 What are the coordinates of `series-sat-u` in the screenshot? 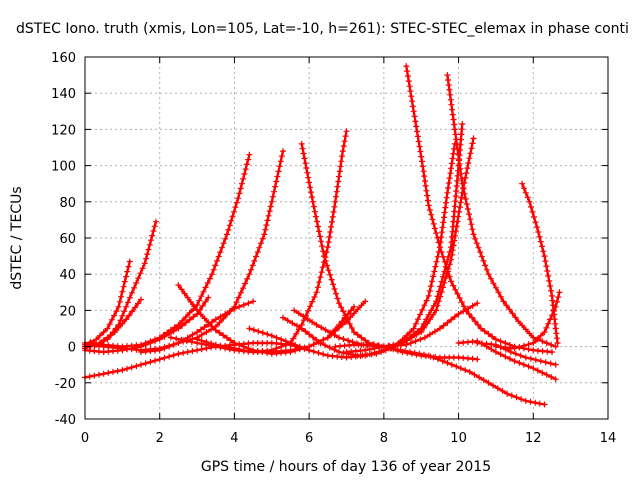 It's located at (516, 354).